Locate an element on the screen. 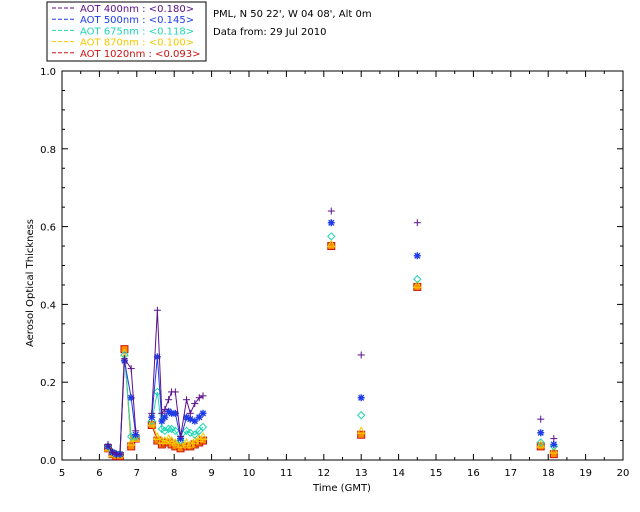  y-tick-label: 1.0 is located at coordinates (48, 72).